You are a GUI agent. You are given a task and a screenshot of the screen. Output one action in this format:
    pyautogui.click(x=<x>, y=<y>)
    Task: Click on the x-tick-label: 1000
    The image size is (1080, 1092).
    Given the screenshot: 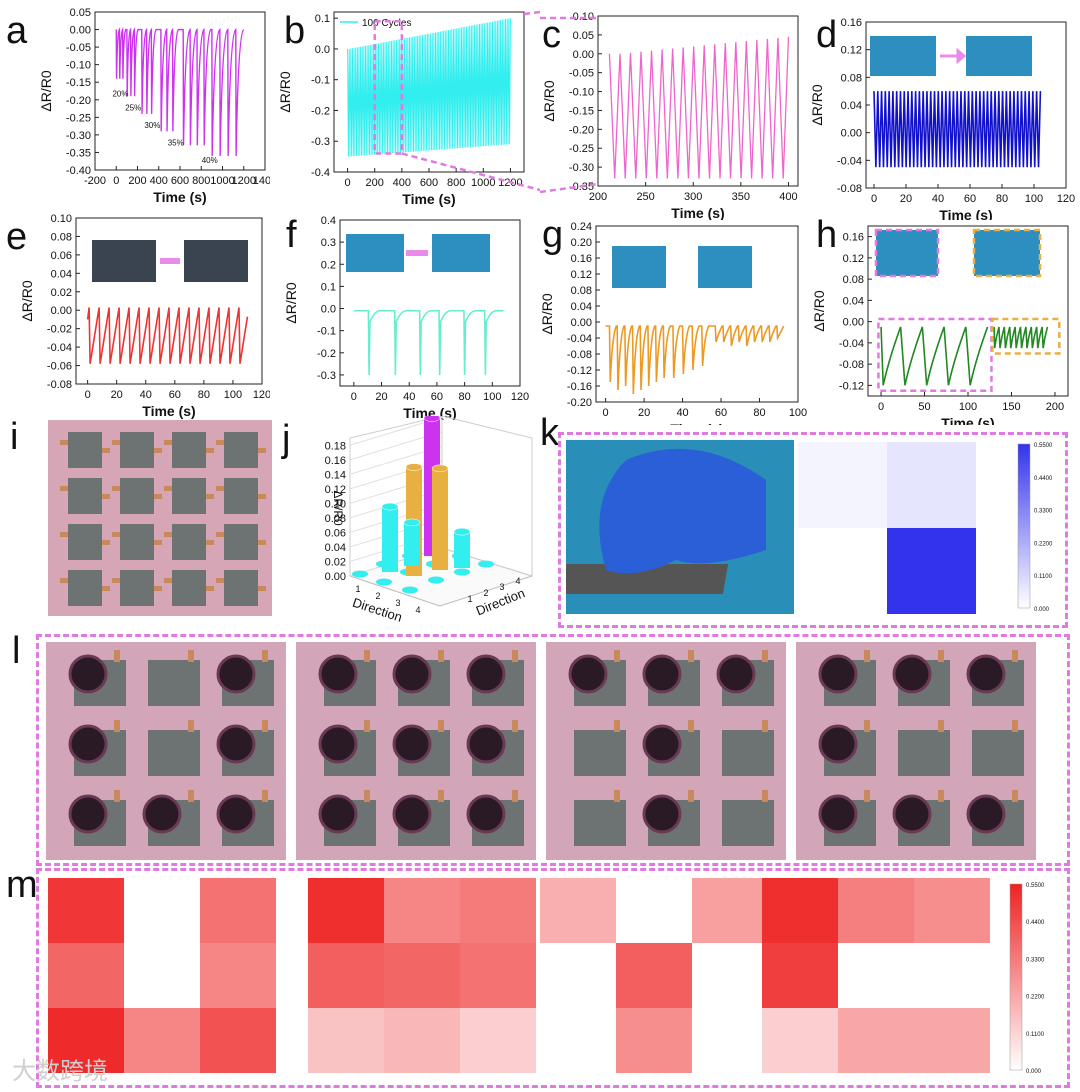 What is the action you would take?
    pyautogui.click(x=222, y=181)
    